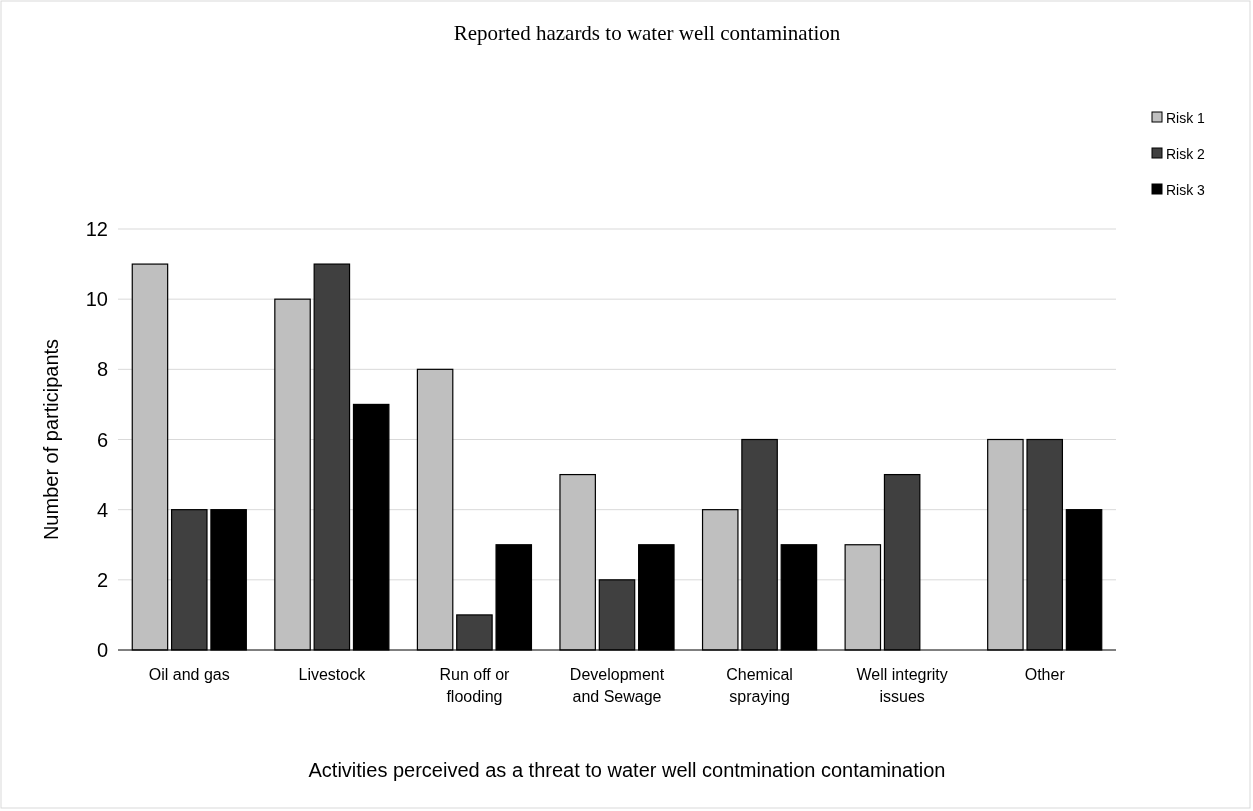 The image size is (1253, 811). What do you see at coordinates (51, 439) in the screenshot?
I see `y-axis-title: Number of participants` at bounding box center [51, 439].